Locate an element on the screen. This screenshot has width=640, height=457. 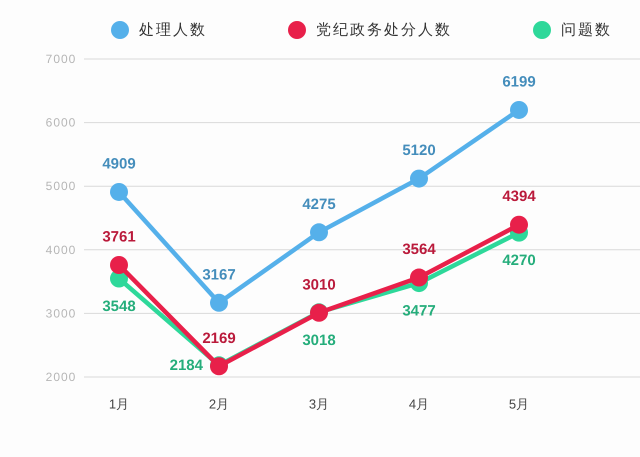
data-label: 3018 is located at coordinates (319, 340).